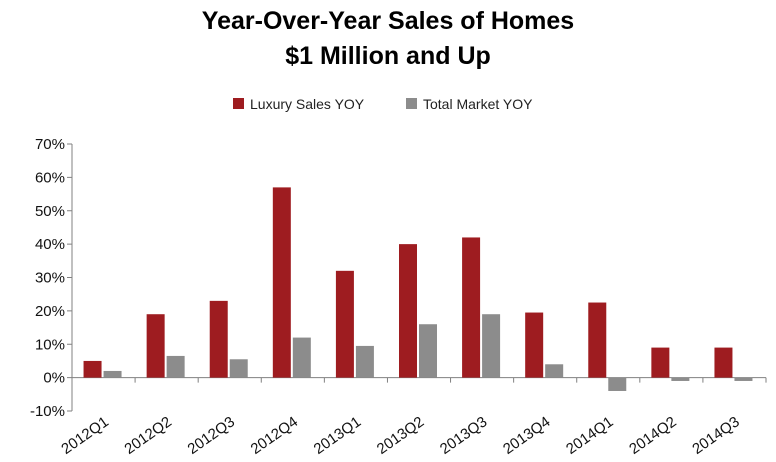 The height and width of the screenshot is (462, 776). I want to click on bar-total-2012Q1, so click(112, 374).